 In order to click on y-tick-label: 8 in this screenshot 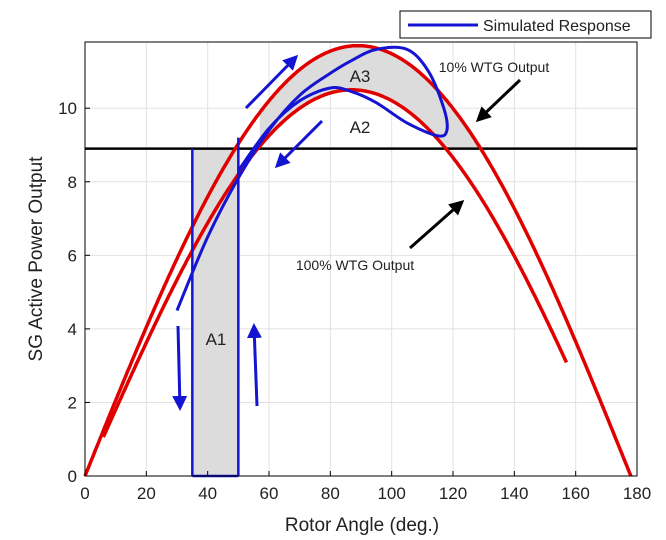, I will do `click(72, 182)`.